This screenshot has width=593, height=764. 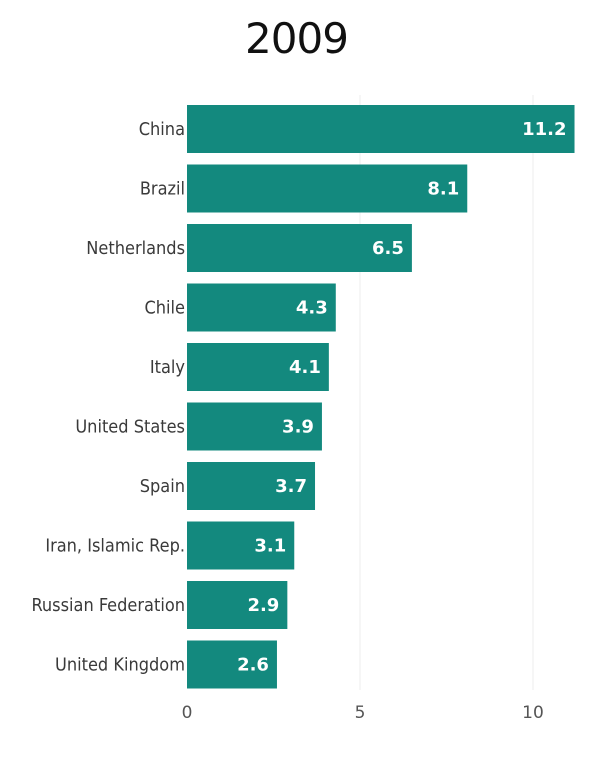 What do you see at coordinates (164, 308) in the screenshot?
I see `category-label: Chile` at bounding box center [164, 308].